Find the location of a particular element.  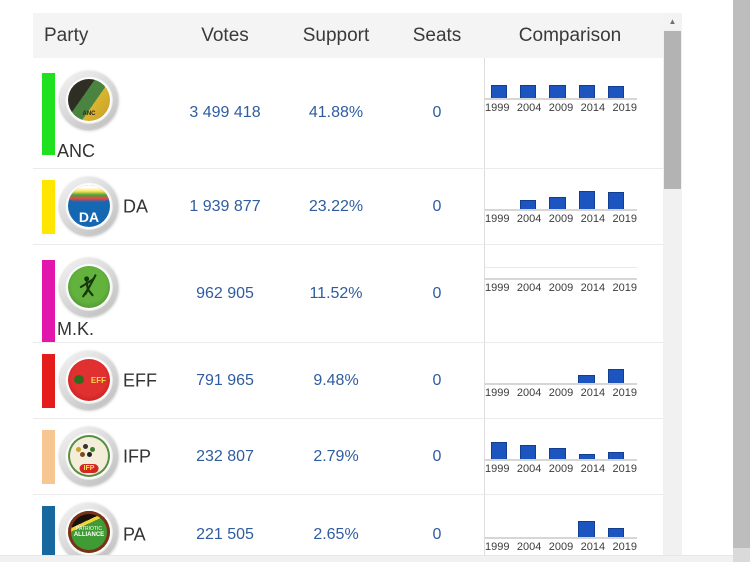

eff-logo-text: EFF is located at coordinates (98, 380).